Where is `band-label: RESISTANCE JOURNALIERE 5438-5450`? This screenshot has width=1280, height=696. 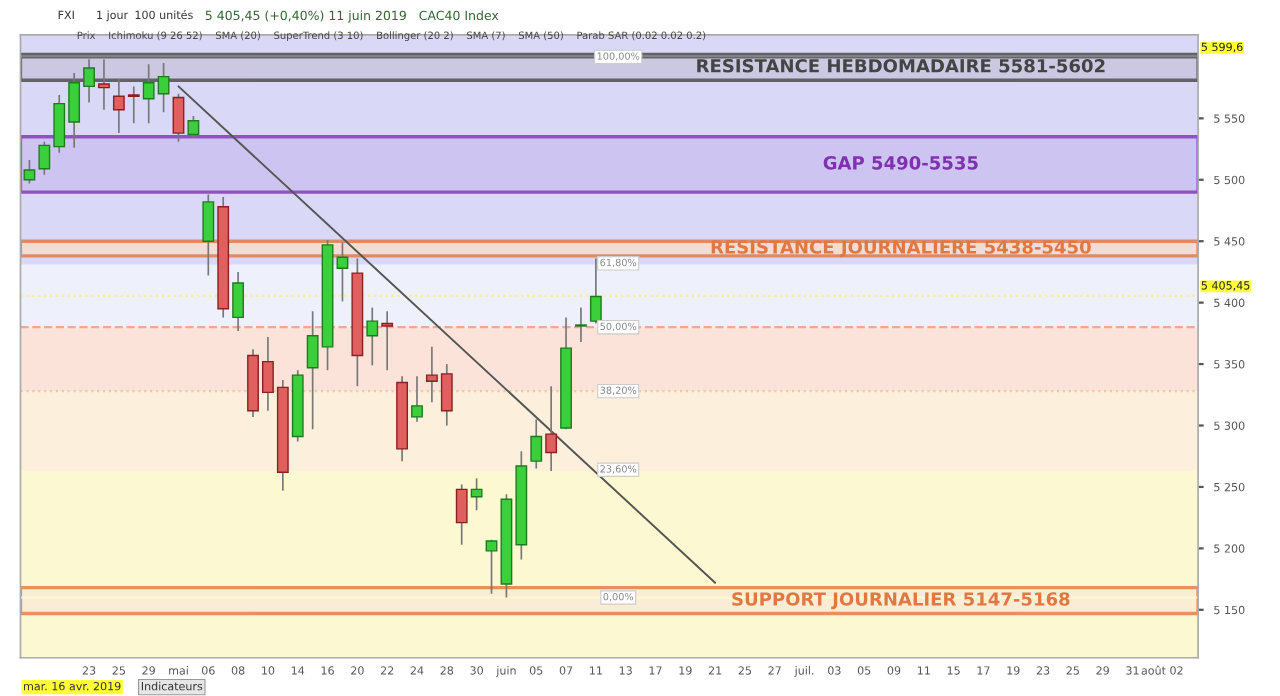
band-label: RESISTANCE JOURNALIERE 5438-5450 is located at coordinates (901, 249).